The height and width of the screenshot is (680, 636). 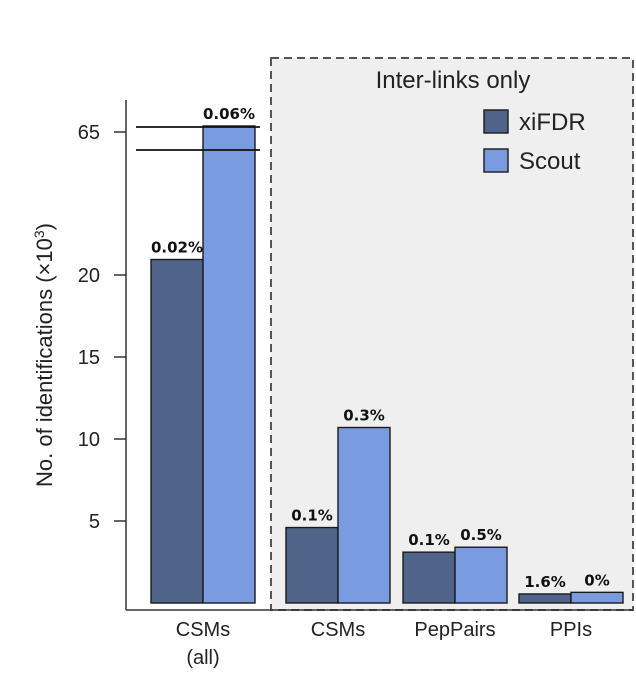 I want to click on bar-value-label: 0.5%, so click(x=481, y=535).